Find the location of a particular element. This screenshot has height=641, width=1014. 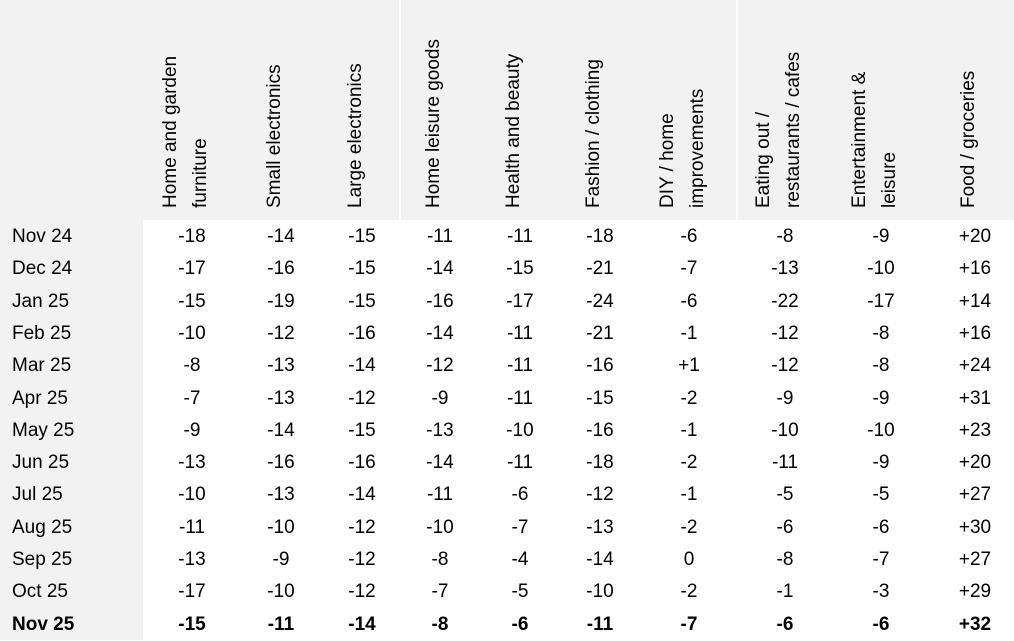

column-header: Large electronics is located at coordinates (356, 104).